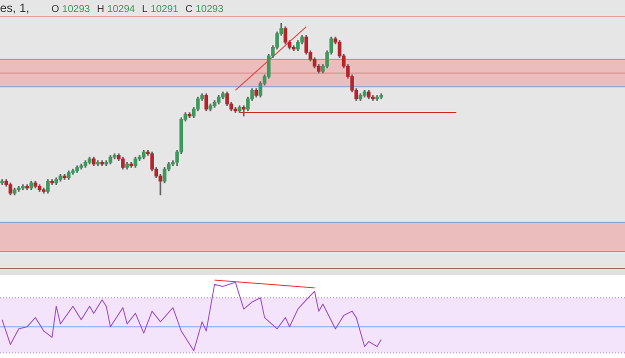 This screenshot has width=625, height=358. I want to click on text: O 10293, so click(70, 9).